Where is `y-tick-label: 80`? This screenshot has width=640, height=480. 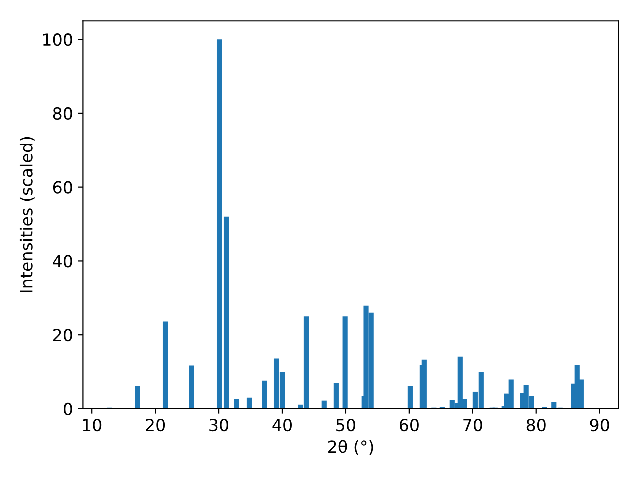
y-tick-label: 80 is located at coordinates (62, 113).